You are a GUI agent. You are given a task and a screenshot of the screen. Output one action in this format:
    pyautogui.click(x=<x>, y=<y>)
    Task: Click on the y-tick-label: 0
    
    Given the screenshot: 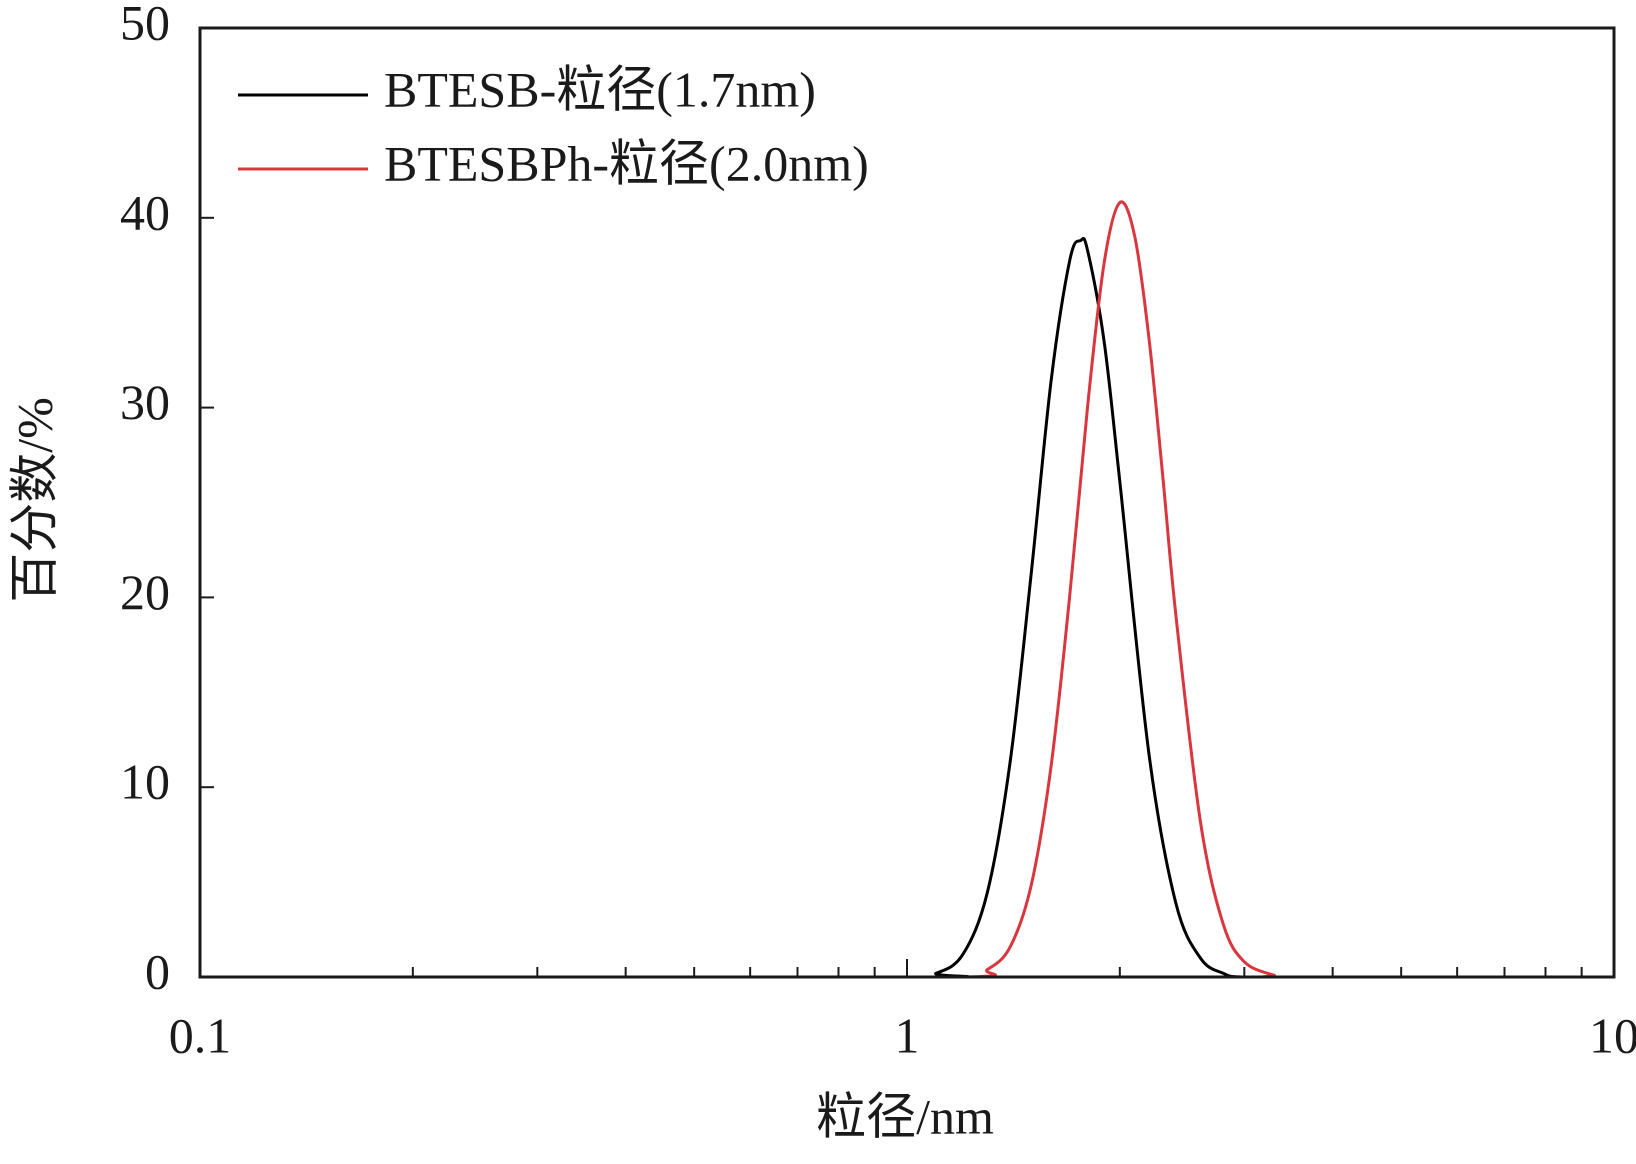 What is the action you would take?
    pyautogui.click(x=157, y=971)
    